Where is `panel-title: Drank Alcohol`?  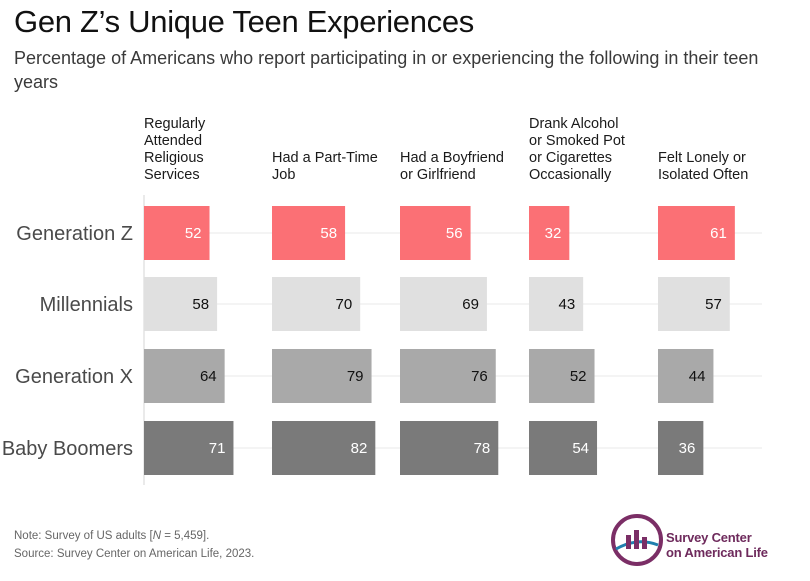 panel-title: Drank Alcohol is located at coordinates (573, 124).